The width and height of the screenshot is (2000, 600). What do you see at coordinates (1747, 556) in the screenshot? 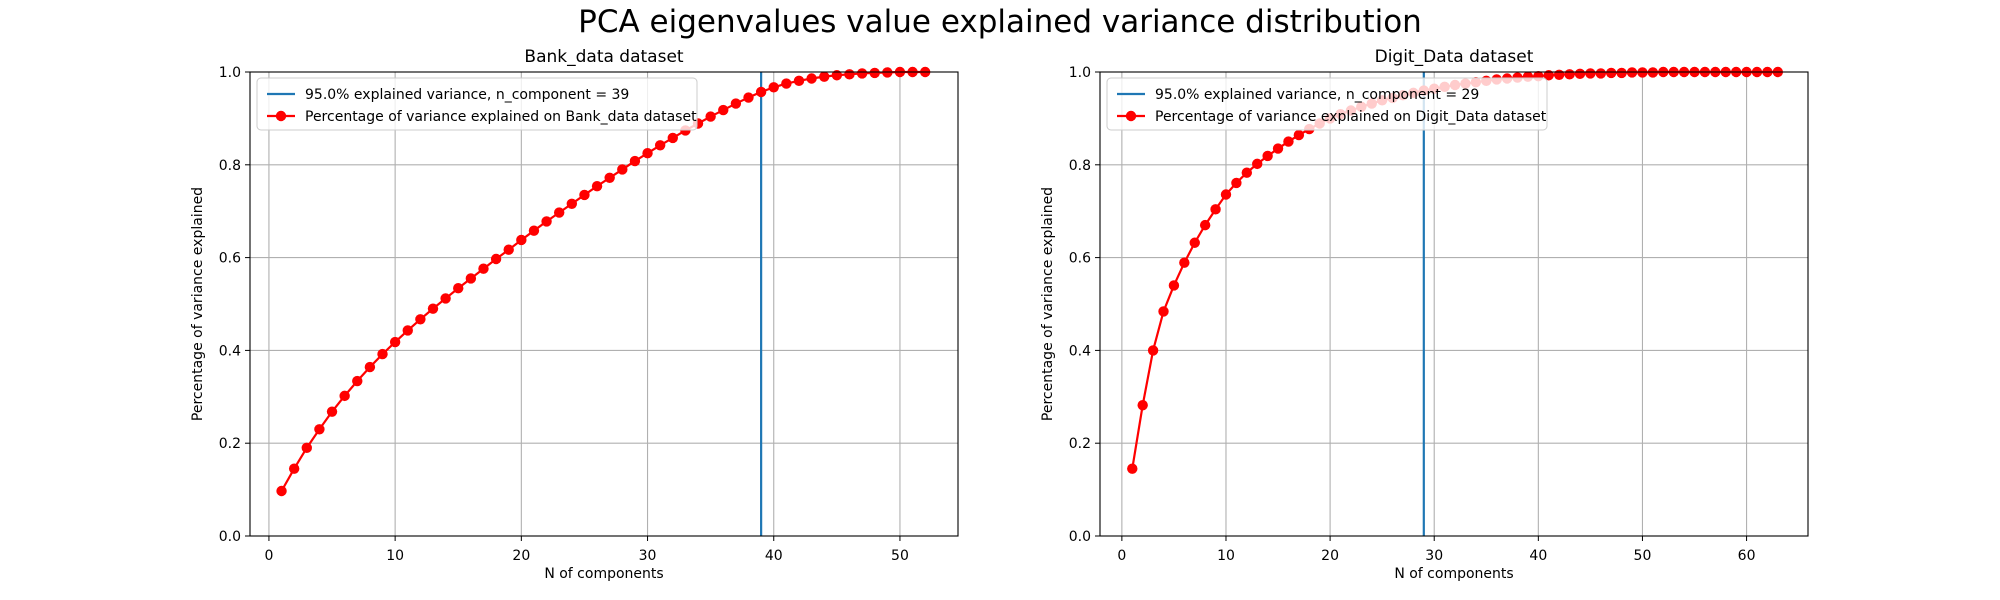
I see `x-tick-label: 60` at bounding box center [1747, 556].